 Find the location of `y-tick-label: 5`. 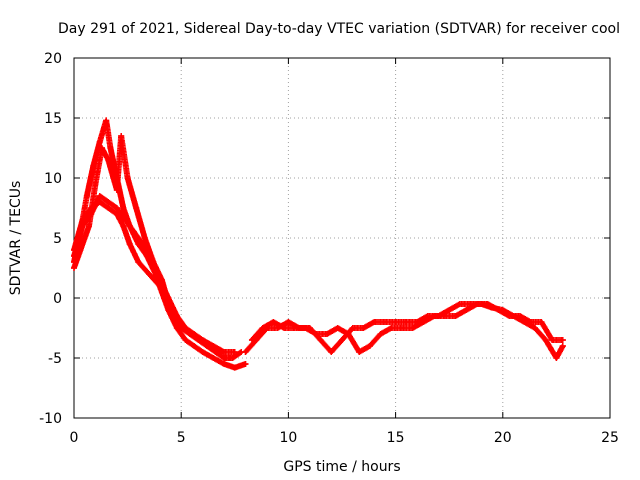

y-tick-label: 5 is located at coordinates (57, 239).